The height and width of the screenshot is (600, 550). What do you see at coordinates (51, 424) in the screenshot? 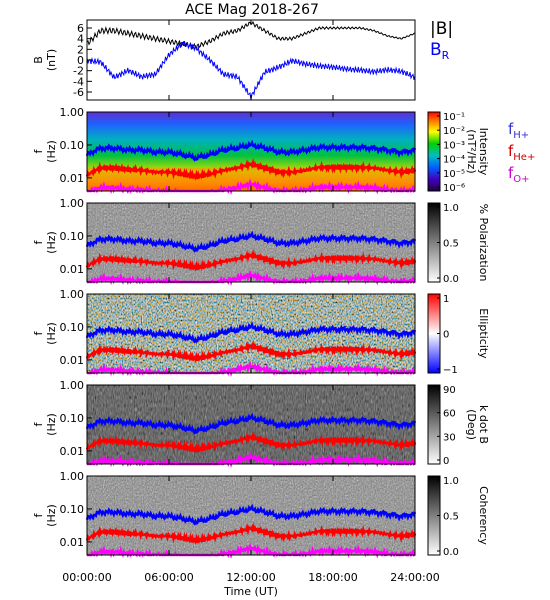
I see `y-axis-unit-4: (Hz)` at bounding box center [51, 424].